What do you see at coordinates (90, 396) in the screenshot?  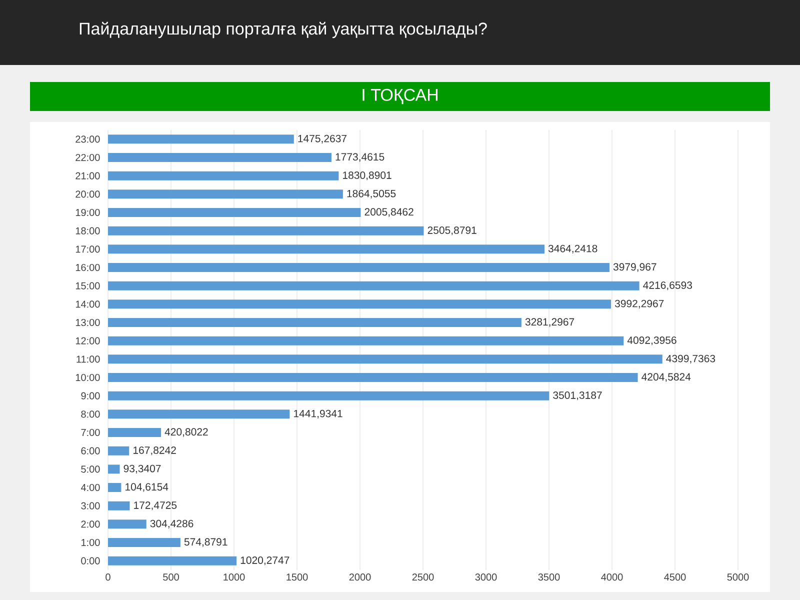 I see `y-tick-label: 9:00` at bounding box center [90, 396].